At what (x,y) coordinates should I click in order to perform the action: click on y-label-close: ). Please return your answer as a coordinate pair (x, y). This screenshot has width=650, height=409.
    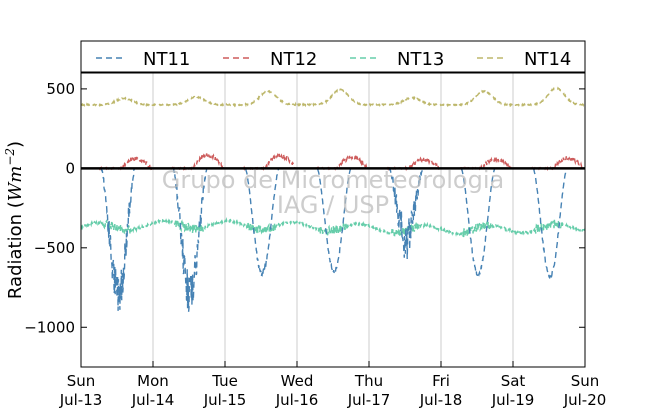
    Looking at the image, I should click on (15, 144).